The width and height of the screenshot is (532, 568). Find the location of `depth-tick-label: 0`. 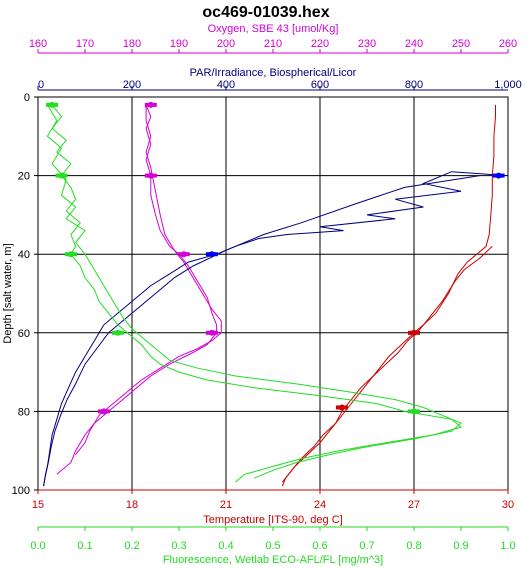

depth-tick-label: 0 is located at coordinates (27, 98).